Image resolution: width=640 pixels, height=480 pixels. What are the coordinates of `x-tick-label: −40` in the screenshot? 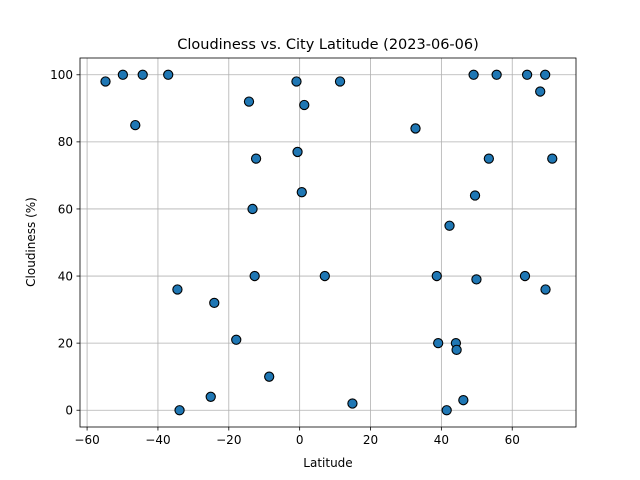 It's located at (157, 440).